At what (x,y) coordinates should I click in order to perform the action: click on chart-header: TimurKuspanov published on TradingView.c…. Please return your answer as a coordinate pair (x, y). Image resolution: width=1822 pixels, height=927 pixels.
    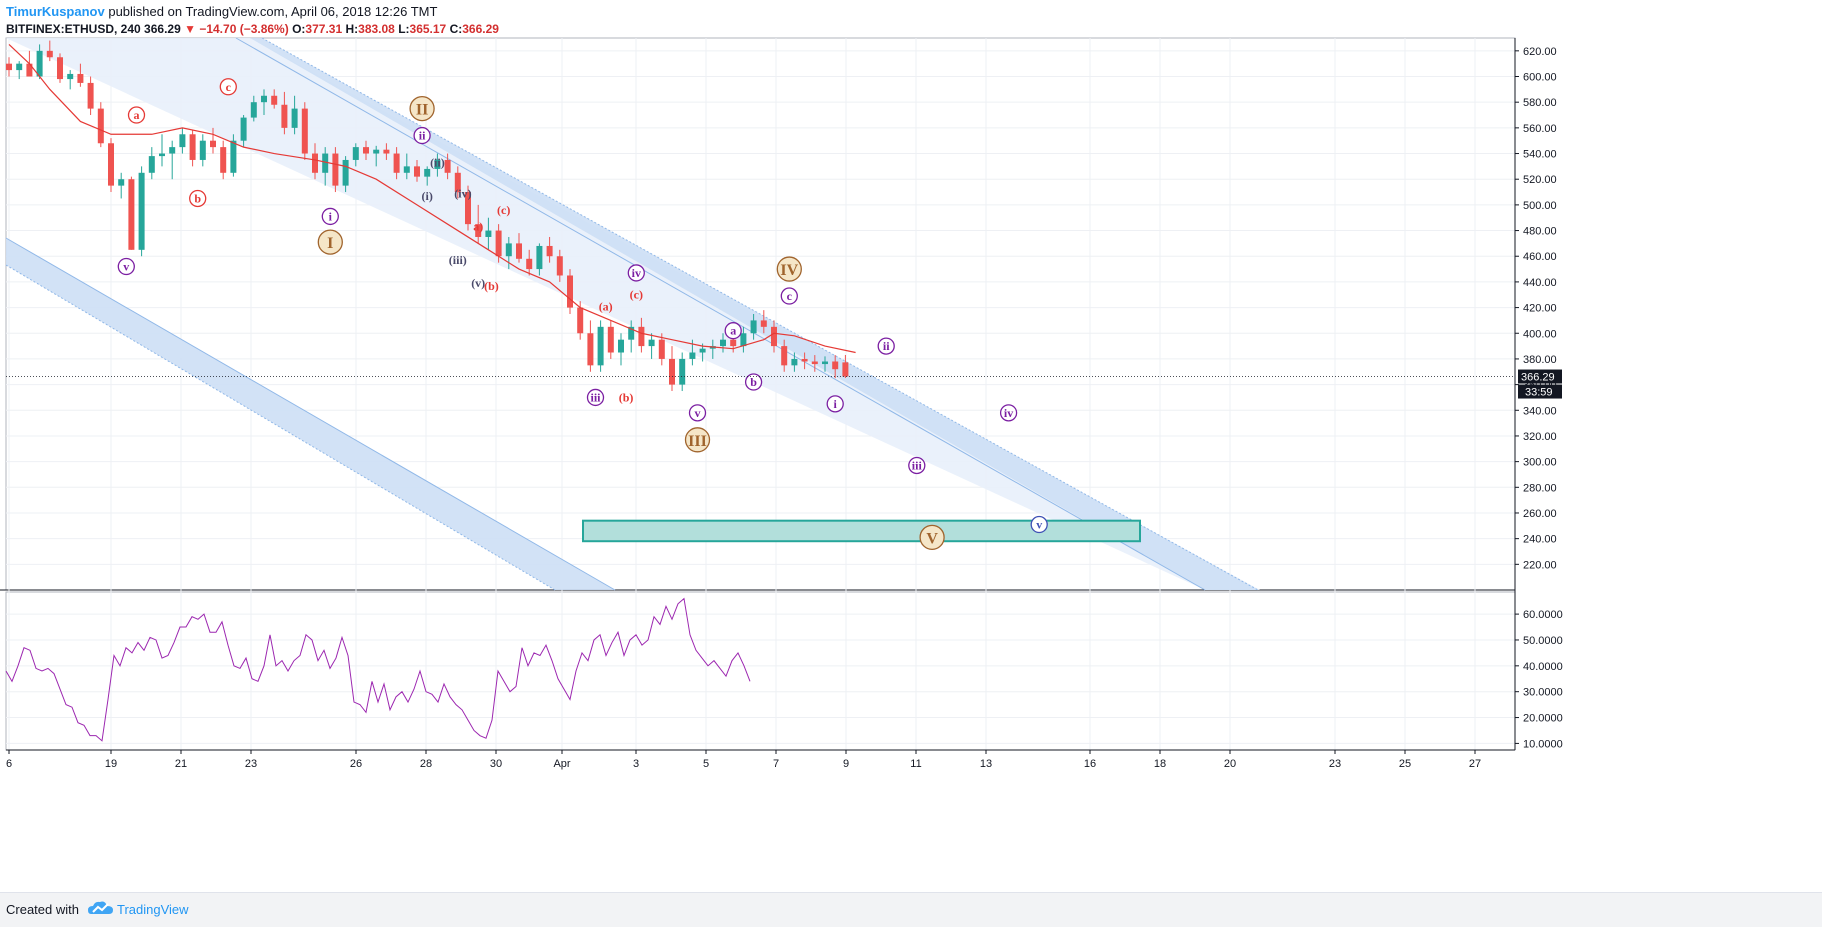
    Looking at the image, I should click on (911, 20).